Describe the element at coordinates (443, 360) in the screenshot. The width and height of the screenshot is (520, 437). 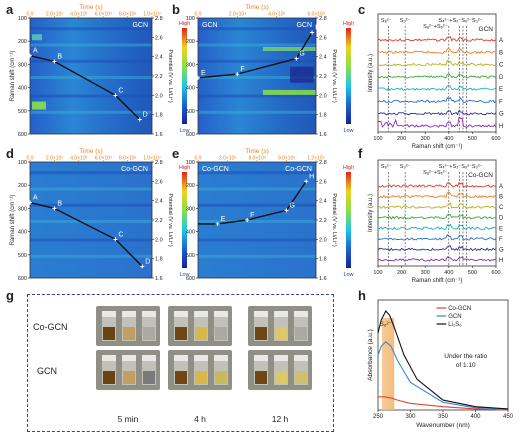
I see `uv-series-Li₂S₆` at that location.